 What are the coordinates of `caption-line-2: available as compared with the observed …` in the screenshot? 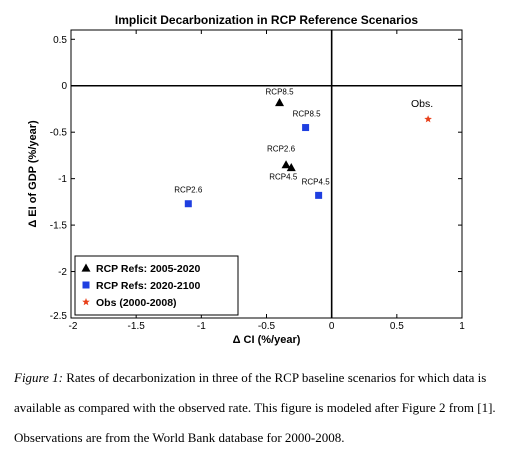 It's located at (255, 407).